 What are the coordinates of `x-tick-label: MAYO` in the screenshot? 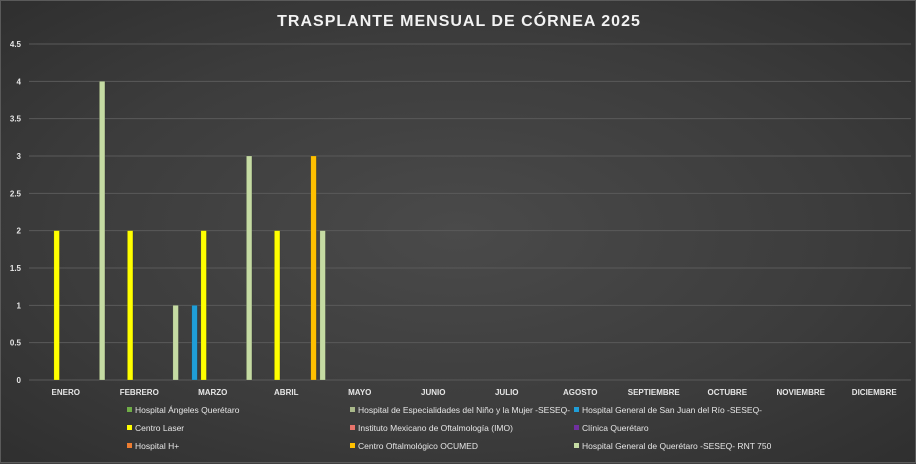 It's located at (359, 392).